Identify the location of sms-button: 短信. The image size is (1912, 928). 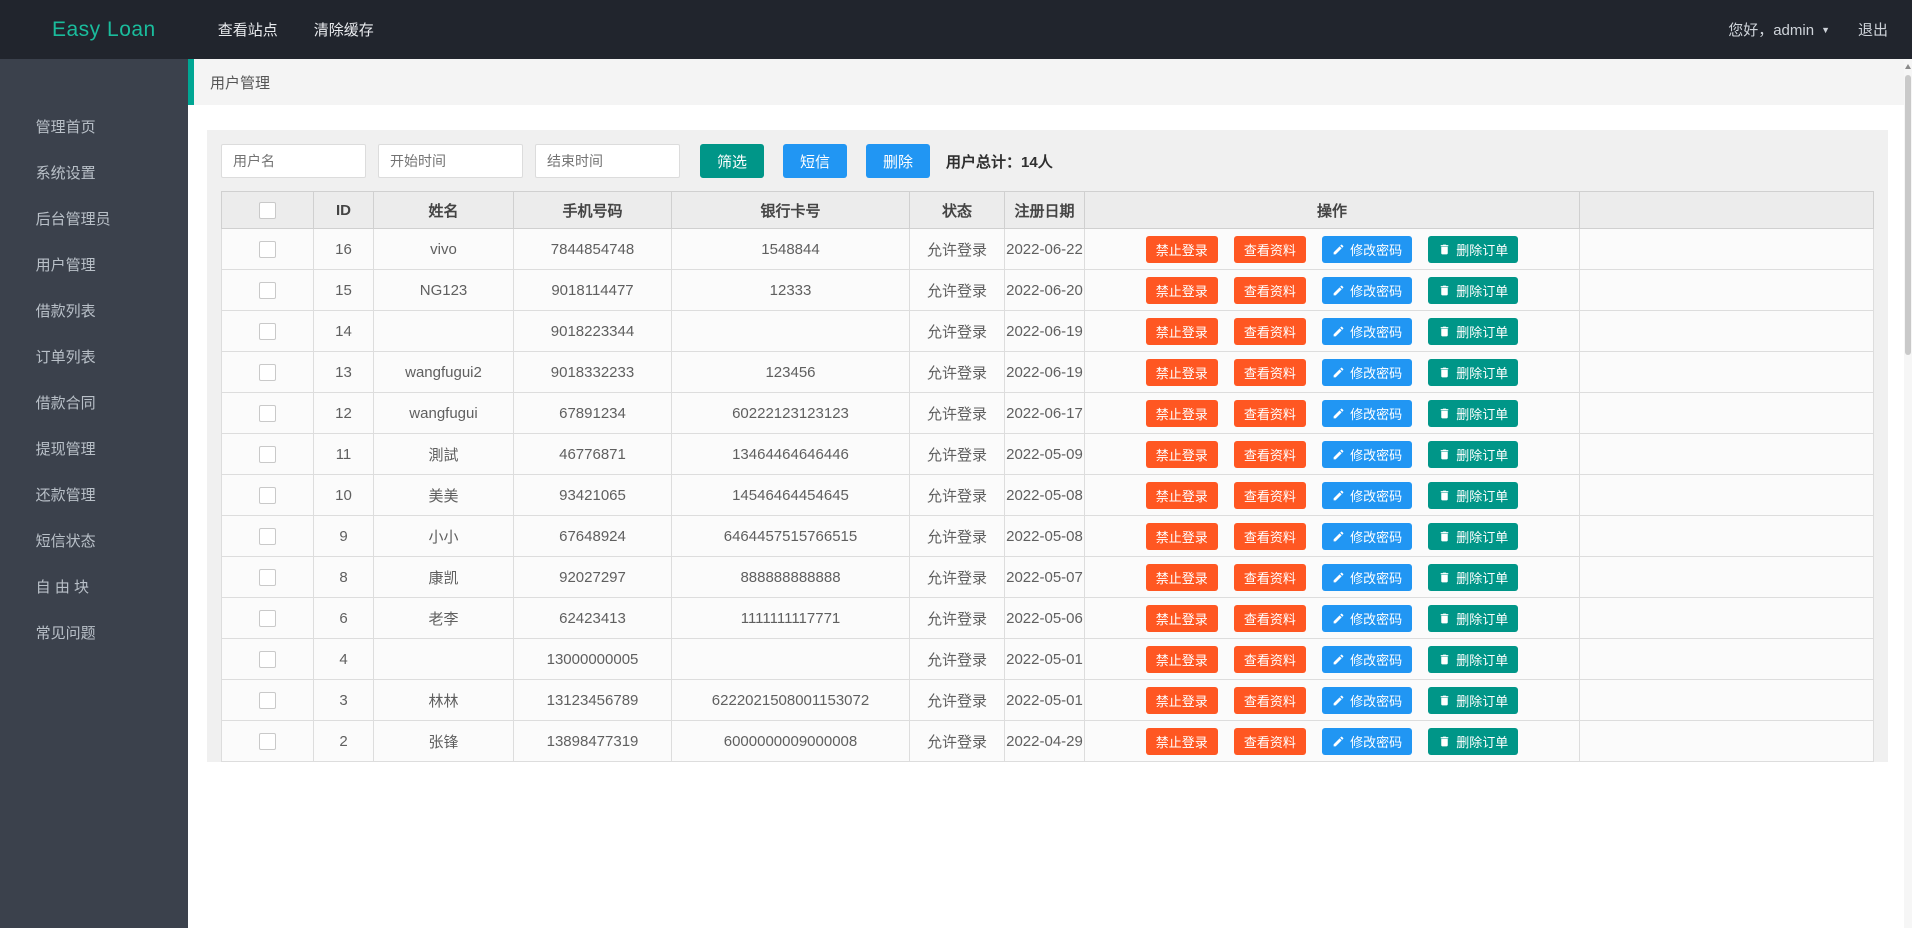
(815, 161).